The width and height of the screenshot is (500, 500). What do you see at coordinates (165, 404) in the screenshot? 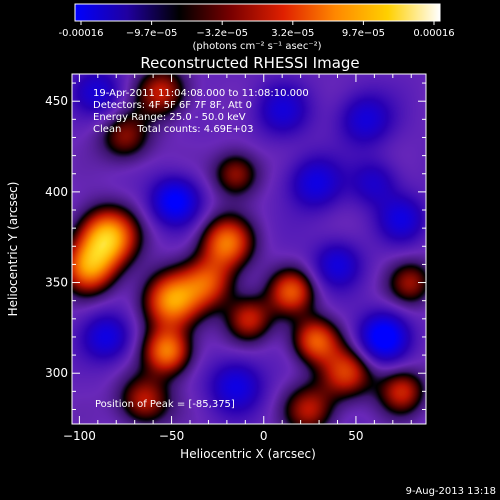
I see `peak-position-label: Position of Peak = [-85,375]` at bounding box center [165, 404].